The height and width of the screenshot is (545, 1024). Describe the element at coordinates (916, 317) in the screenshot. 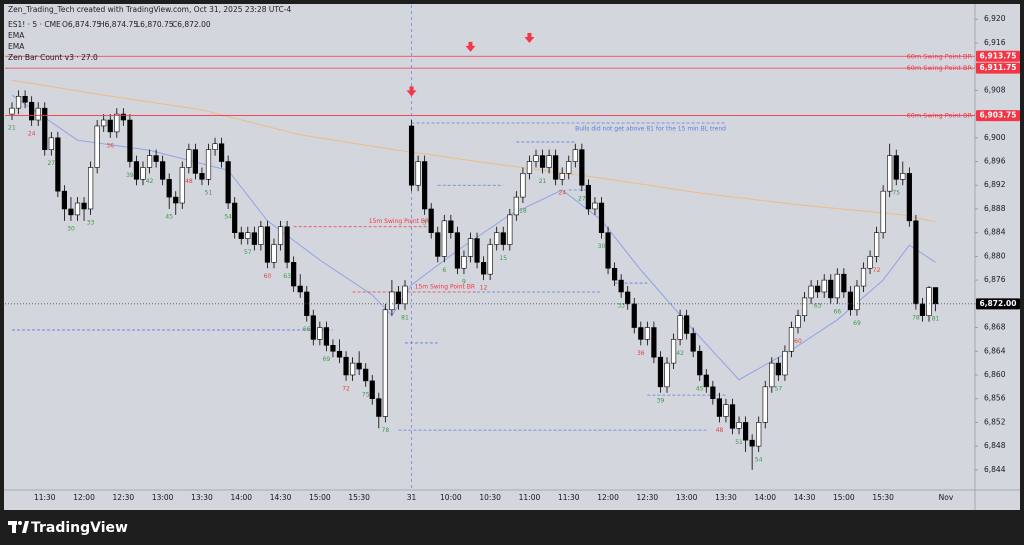

I see `bar-count: 78` at that location.